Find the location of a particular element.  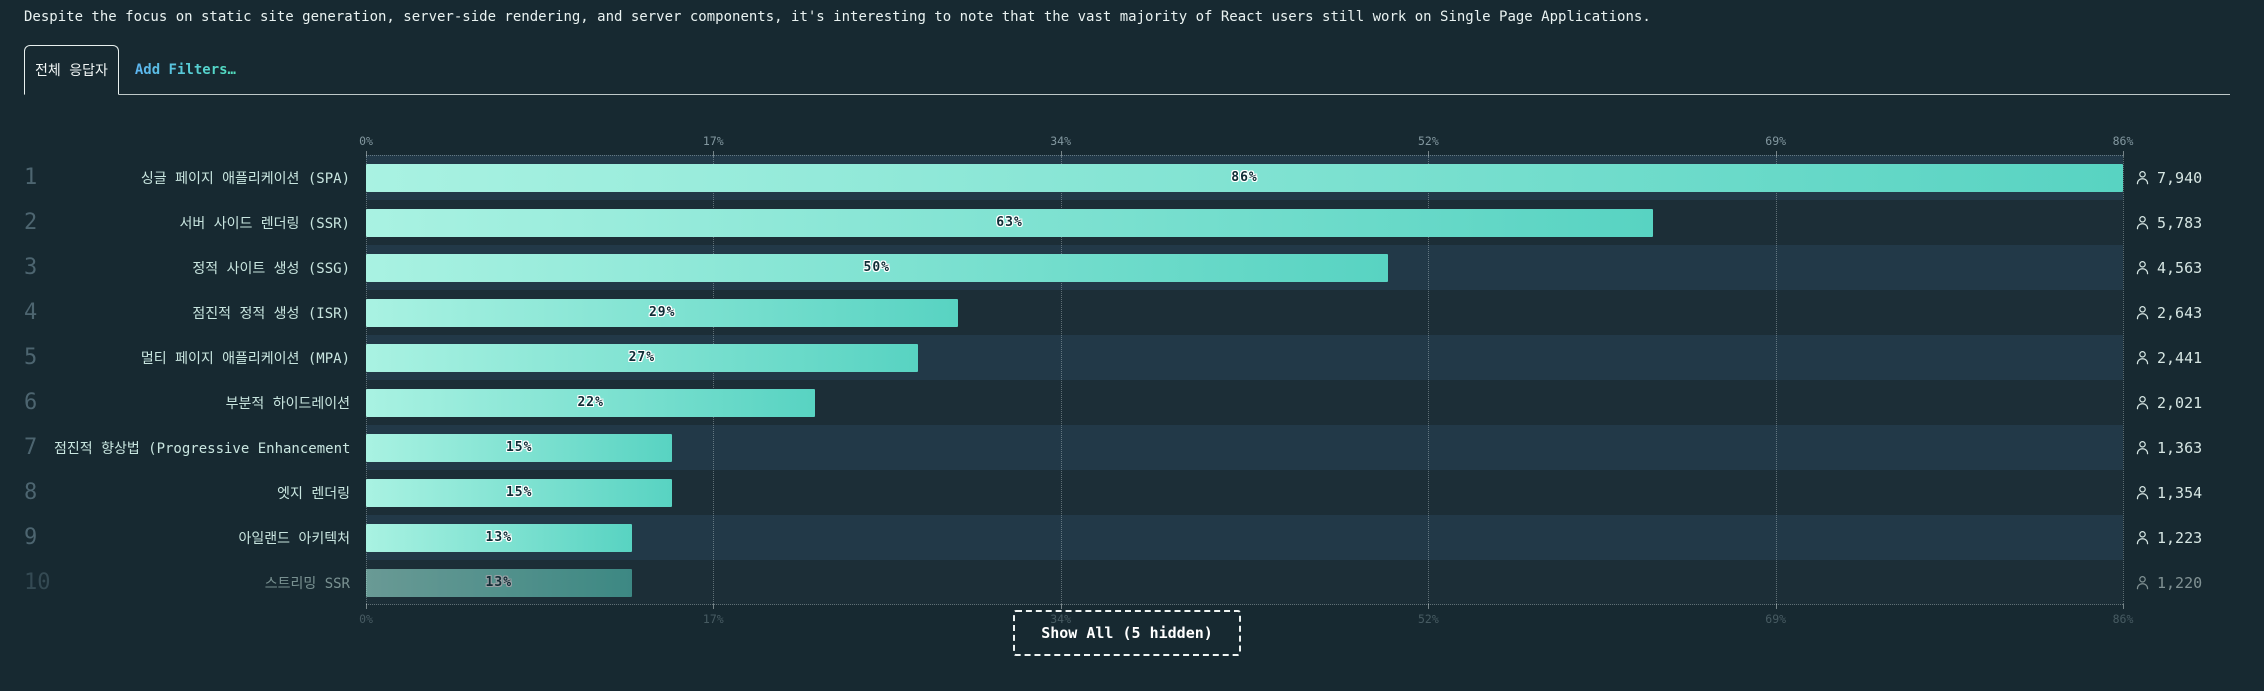

row-label-link: 싱글 페이지 애플리케이션 (SPA) is located at coordinates (245, 179).